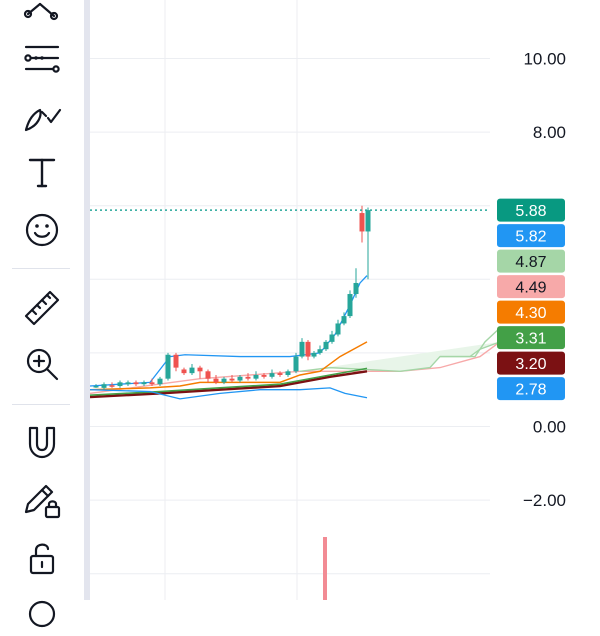 The height and width of the screenshot is (636, 600). Describe the element at coordinates (42, 13) in the screenshot. I see `trend-line-tool-icon` at that location.